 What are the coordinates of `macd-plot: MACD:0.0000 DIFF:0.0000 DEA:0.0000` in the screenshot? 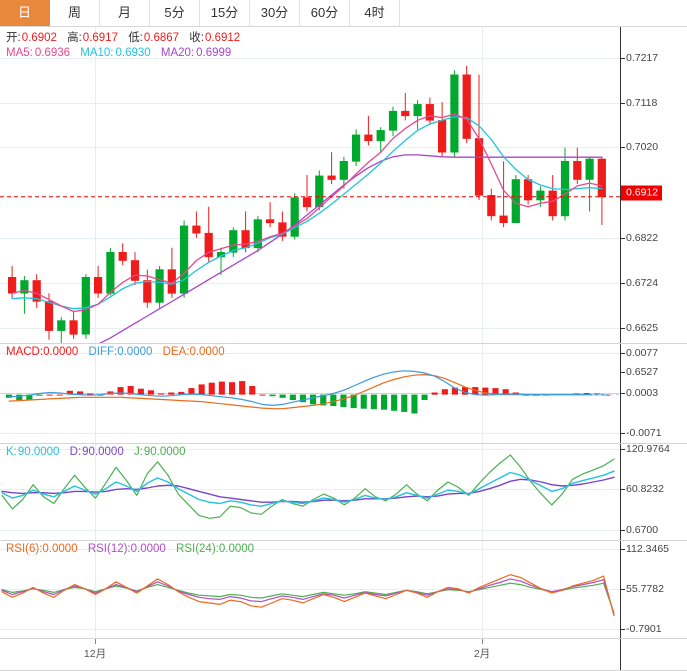 It's located at (310, 393).